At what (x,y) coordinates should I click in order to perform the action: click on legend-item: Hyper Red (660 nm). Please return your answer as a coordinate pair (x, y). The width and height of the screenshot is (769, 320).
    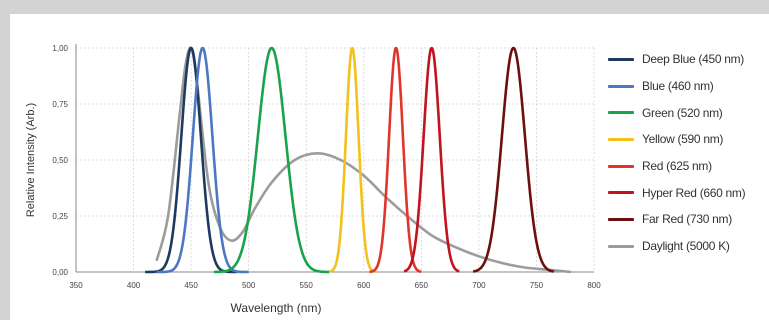
    Looking at the image, I should click on (688, 192).